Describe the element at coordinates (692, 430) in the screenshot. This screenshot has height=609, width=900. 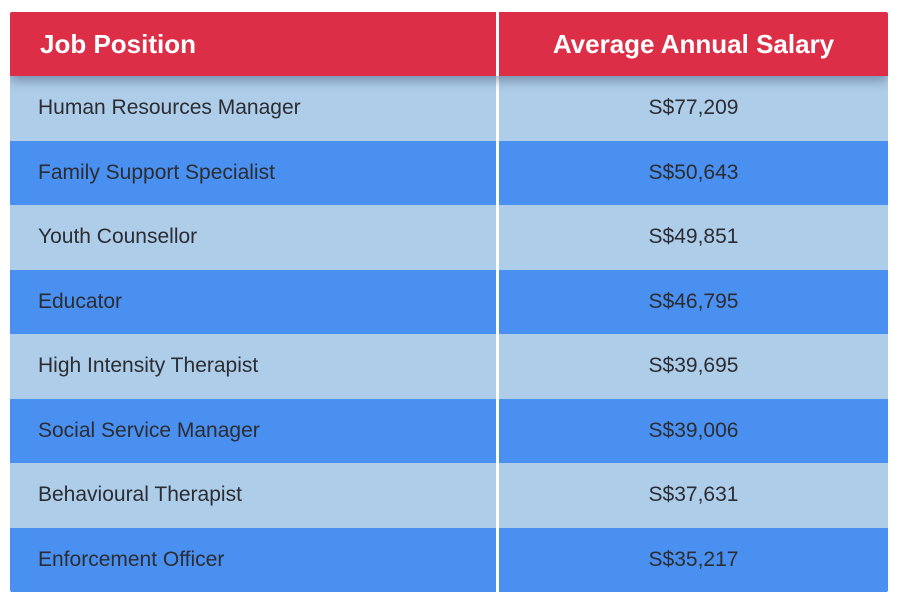
I see `salary-cell: S$39,006` at that location.